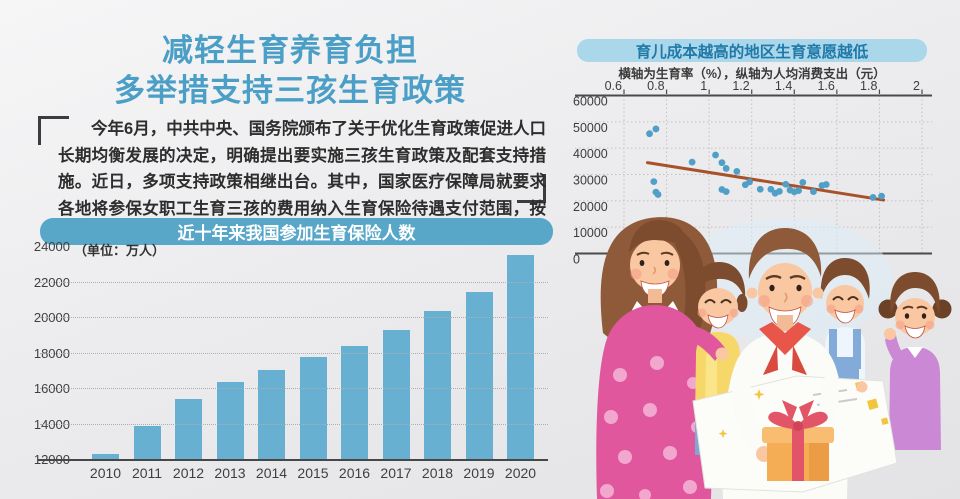 The height and width of the screenshot is (499, 960). What do you see at coordinates (825, 86) in the screenshot?
I see `scatter-x-tick-label: 1.6` at bounding box center [825, 86].